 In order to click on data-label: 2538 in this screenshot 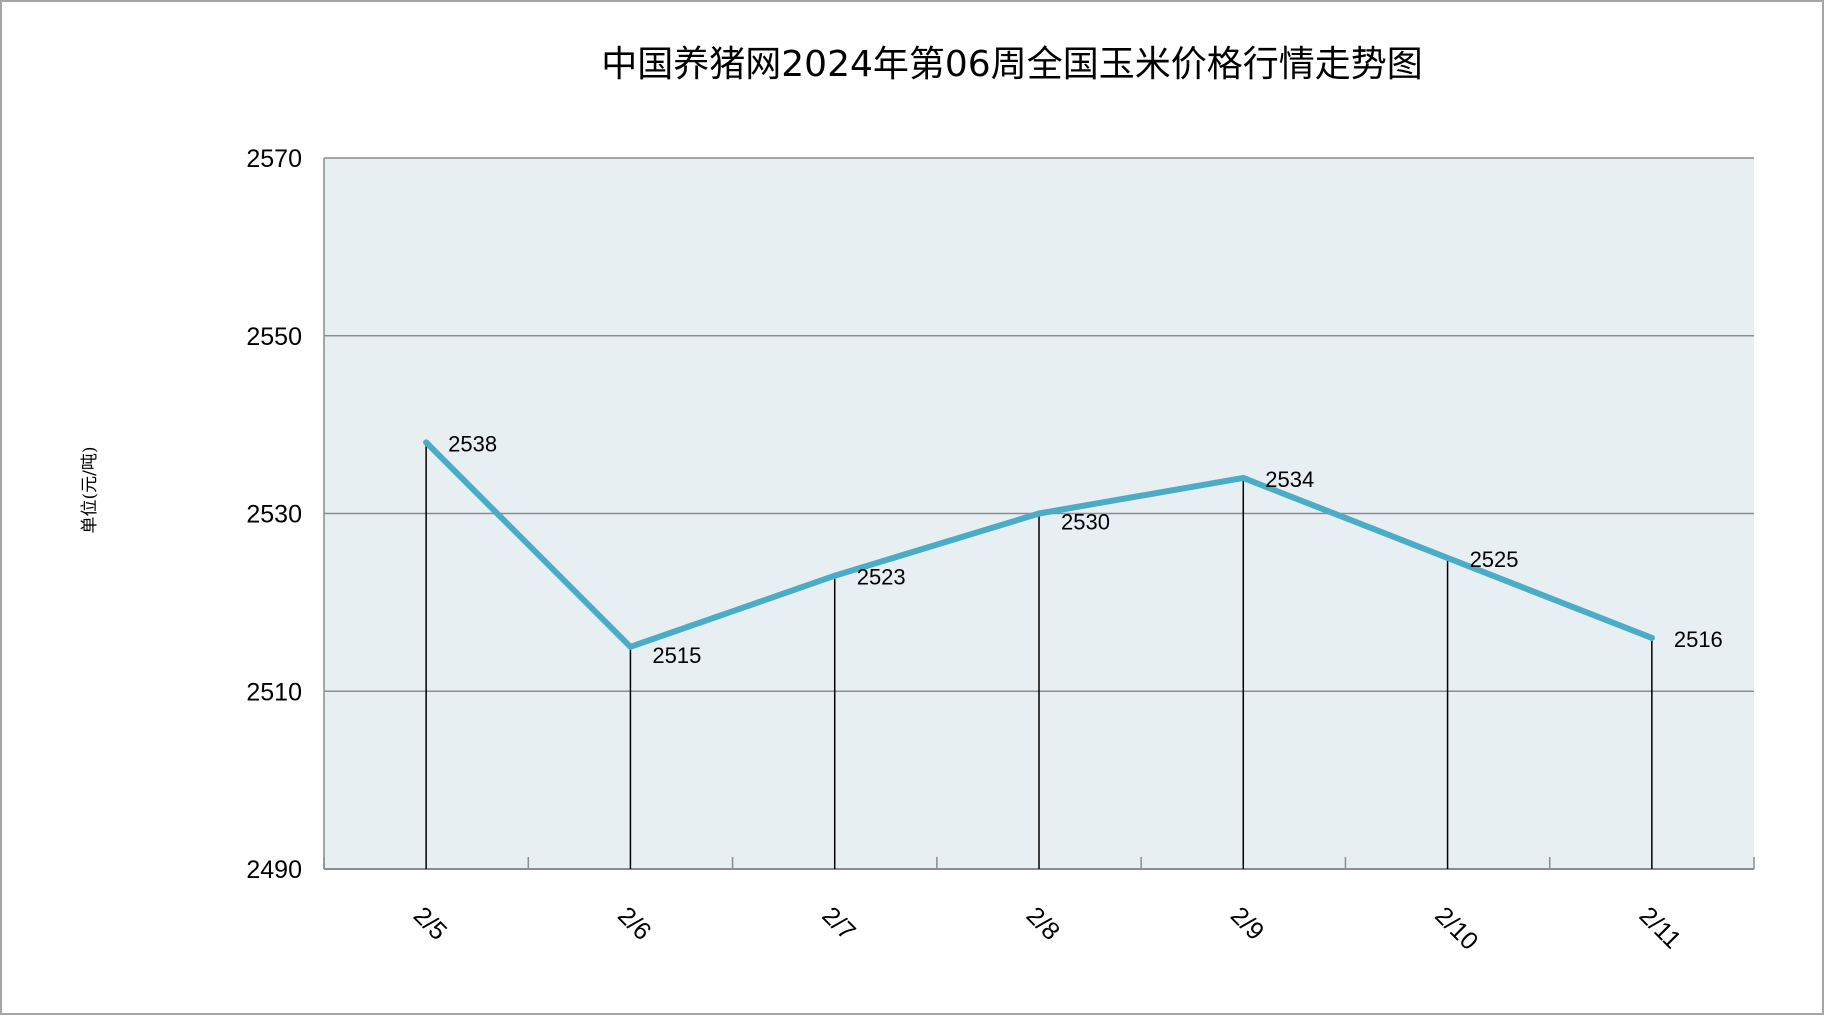, I will do `click(472, 443)`.